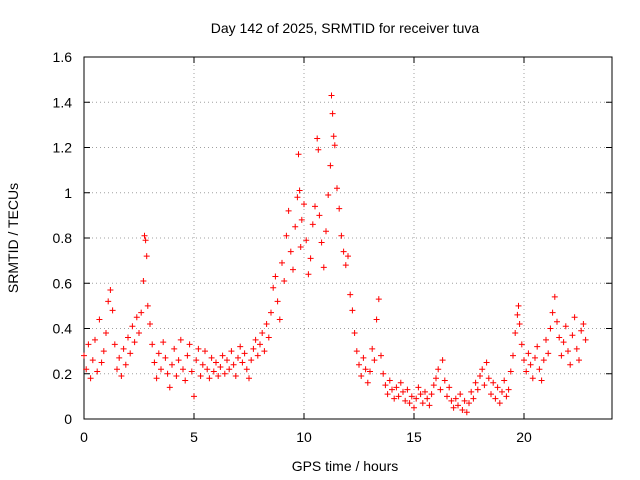  Describe the element at coordinates (63, 238) in the screenshot. I see `y-tick-label: 0.8` at that location.